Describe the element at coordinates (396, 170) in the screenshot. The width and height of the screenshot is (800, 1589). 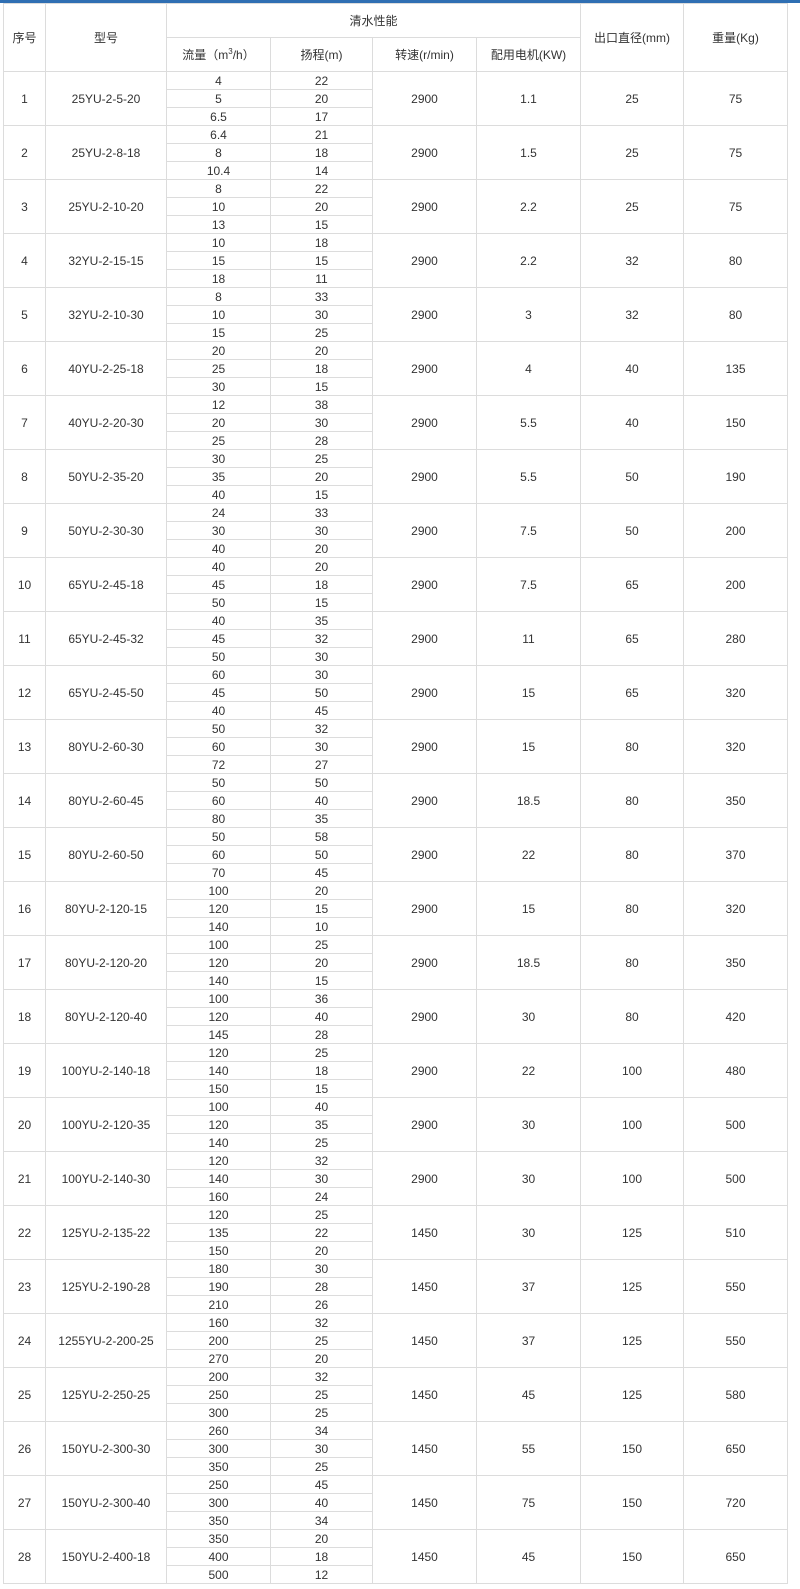
I see `table-subrow: 10.4 14` at that location.